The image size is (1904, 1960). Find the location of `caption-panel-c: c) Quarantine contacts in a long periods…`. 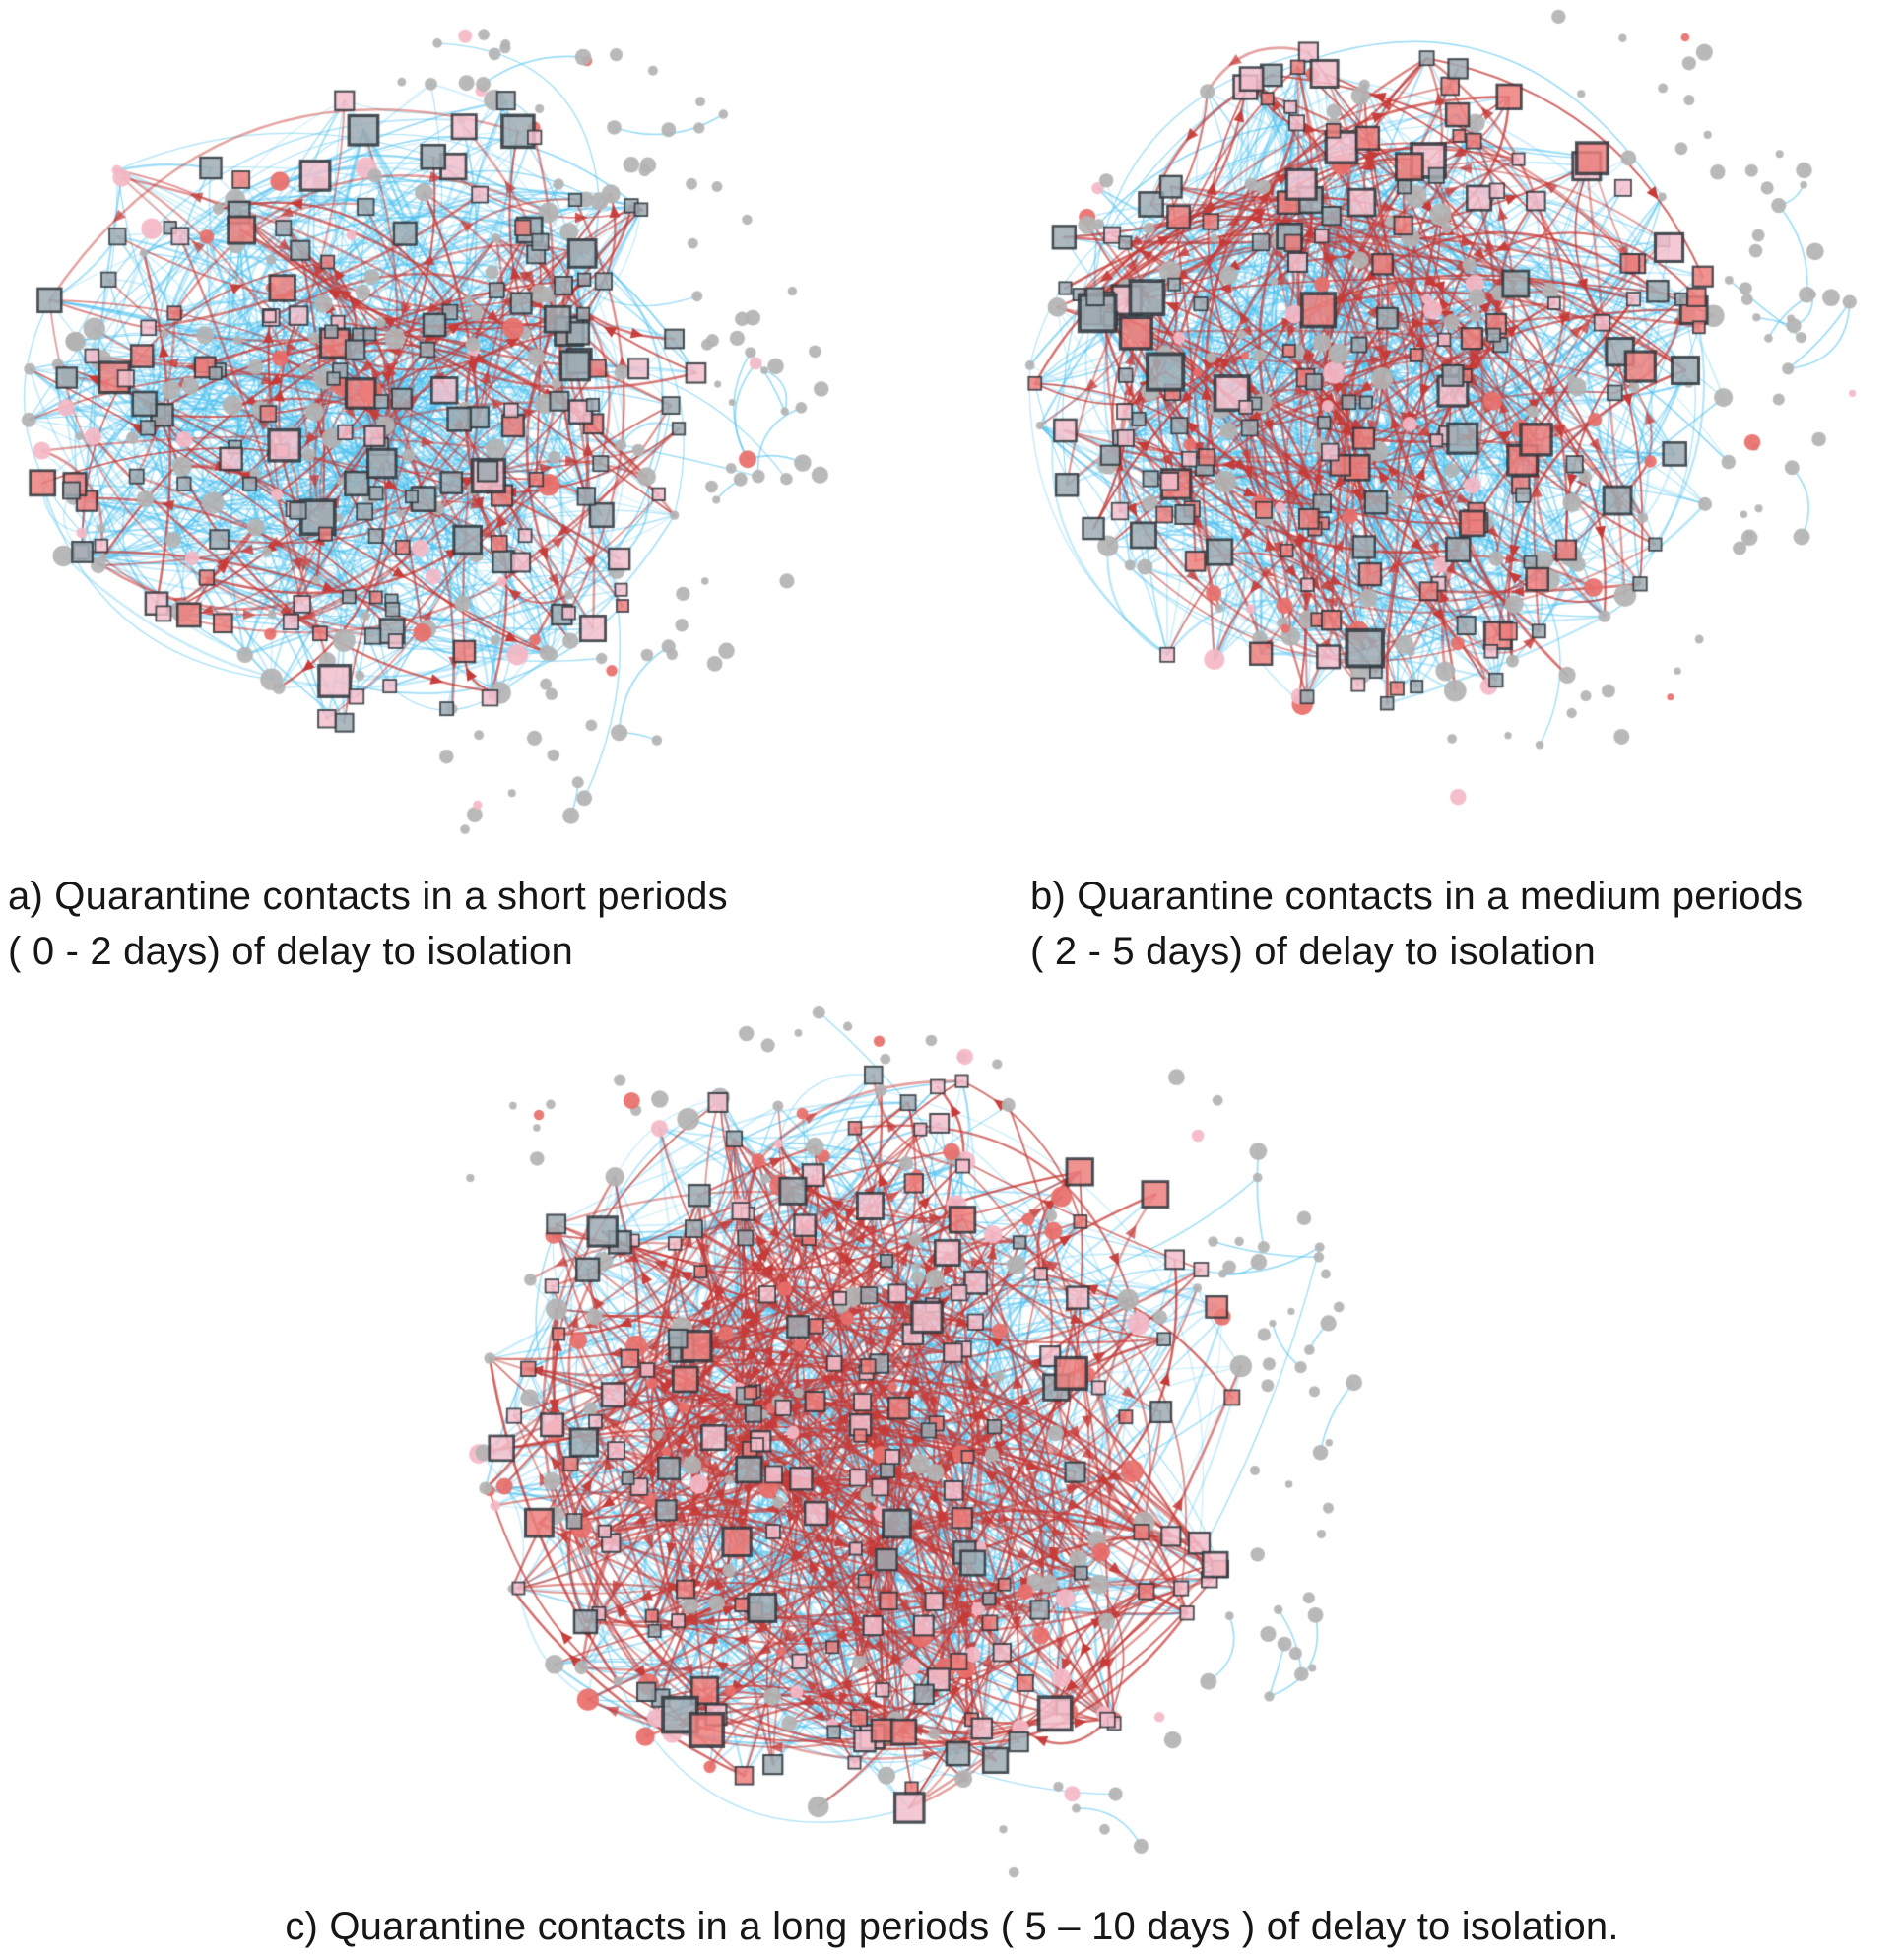

caption-panel-c: c) Quarantine contacts in a long periods… is located at coordinates (952, 1927).